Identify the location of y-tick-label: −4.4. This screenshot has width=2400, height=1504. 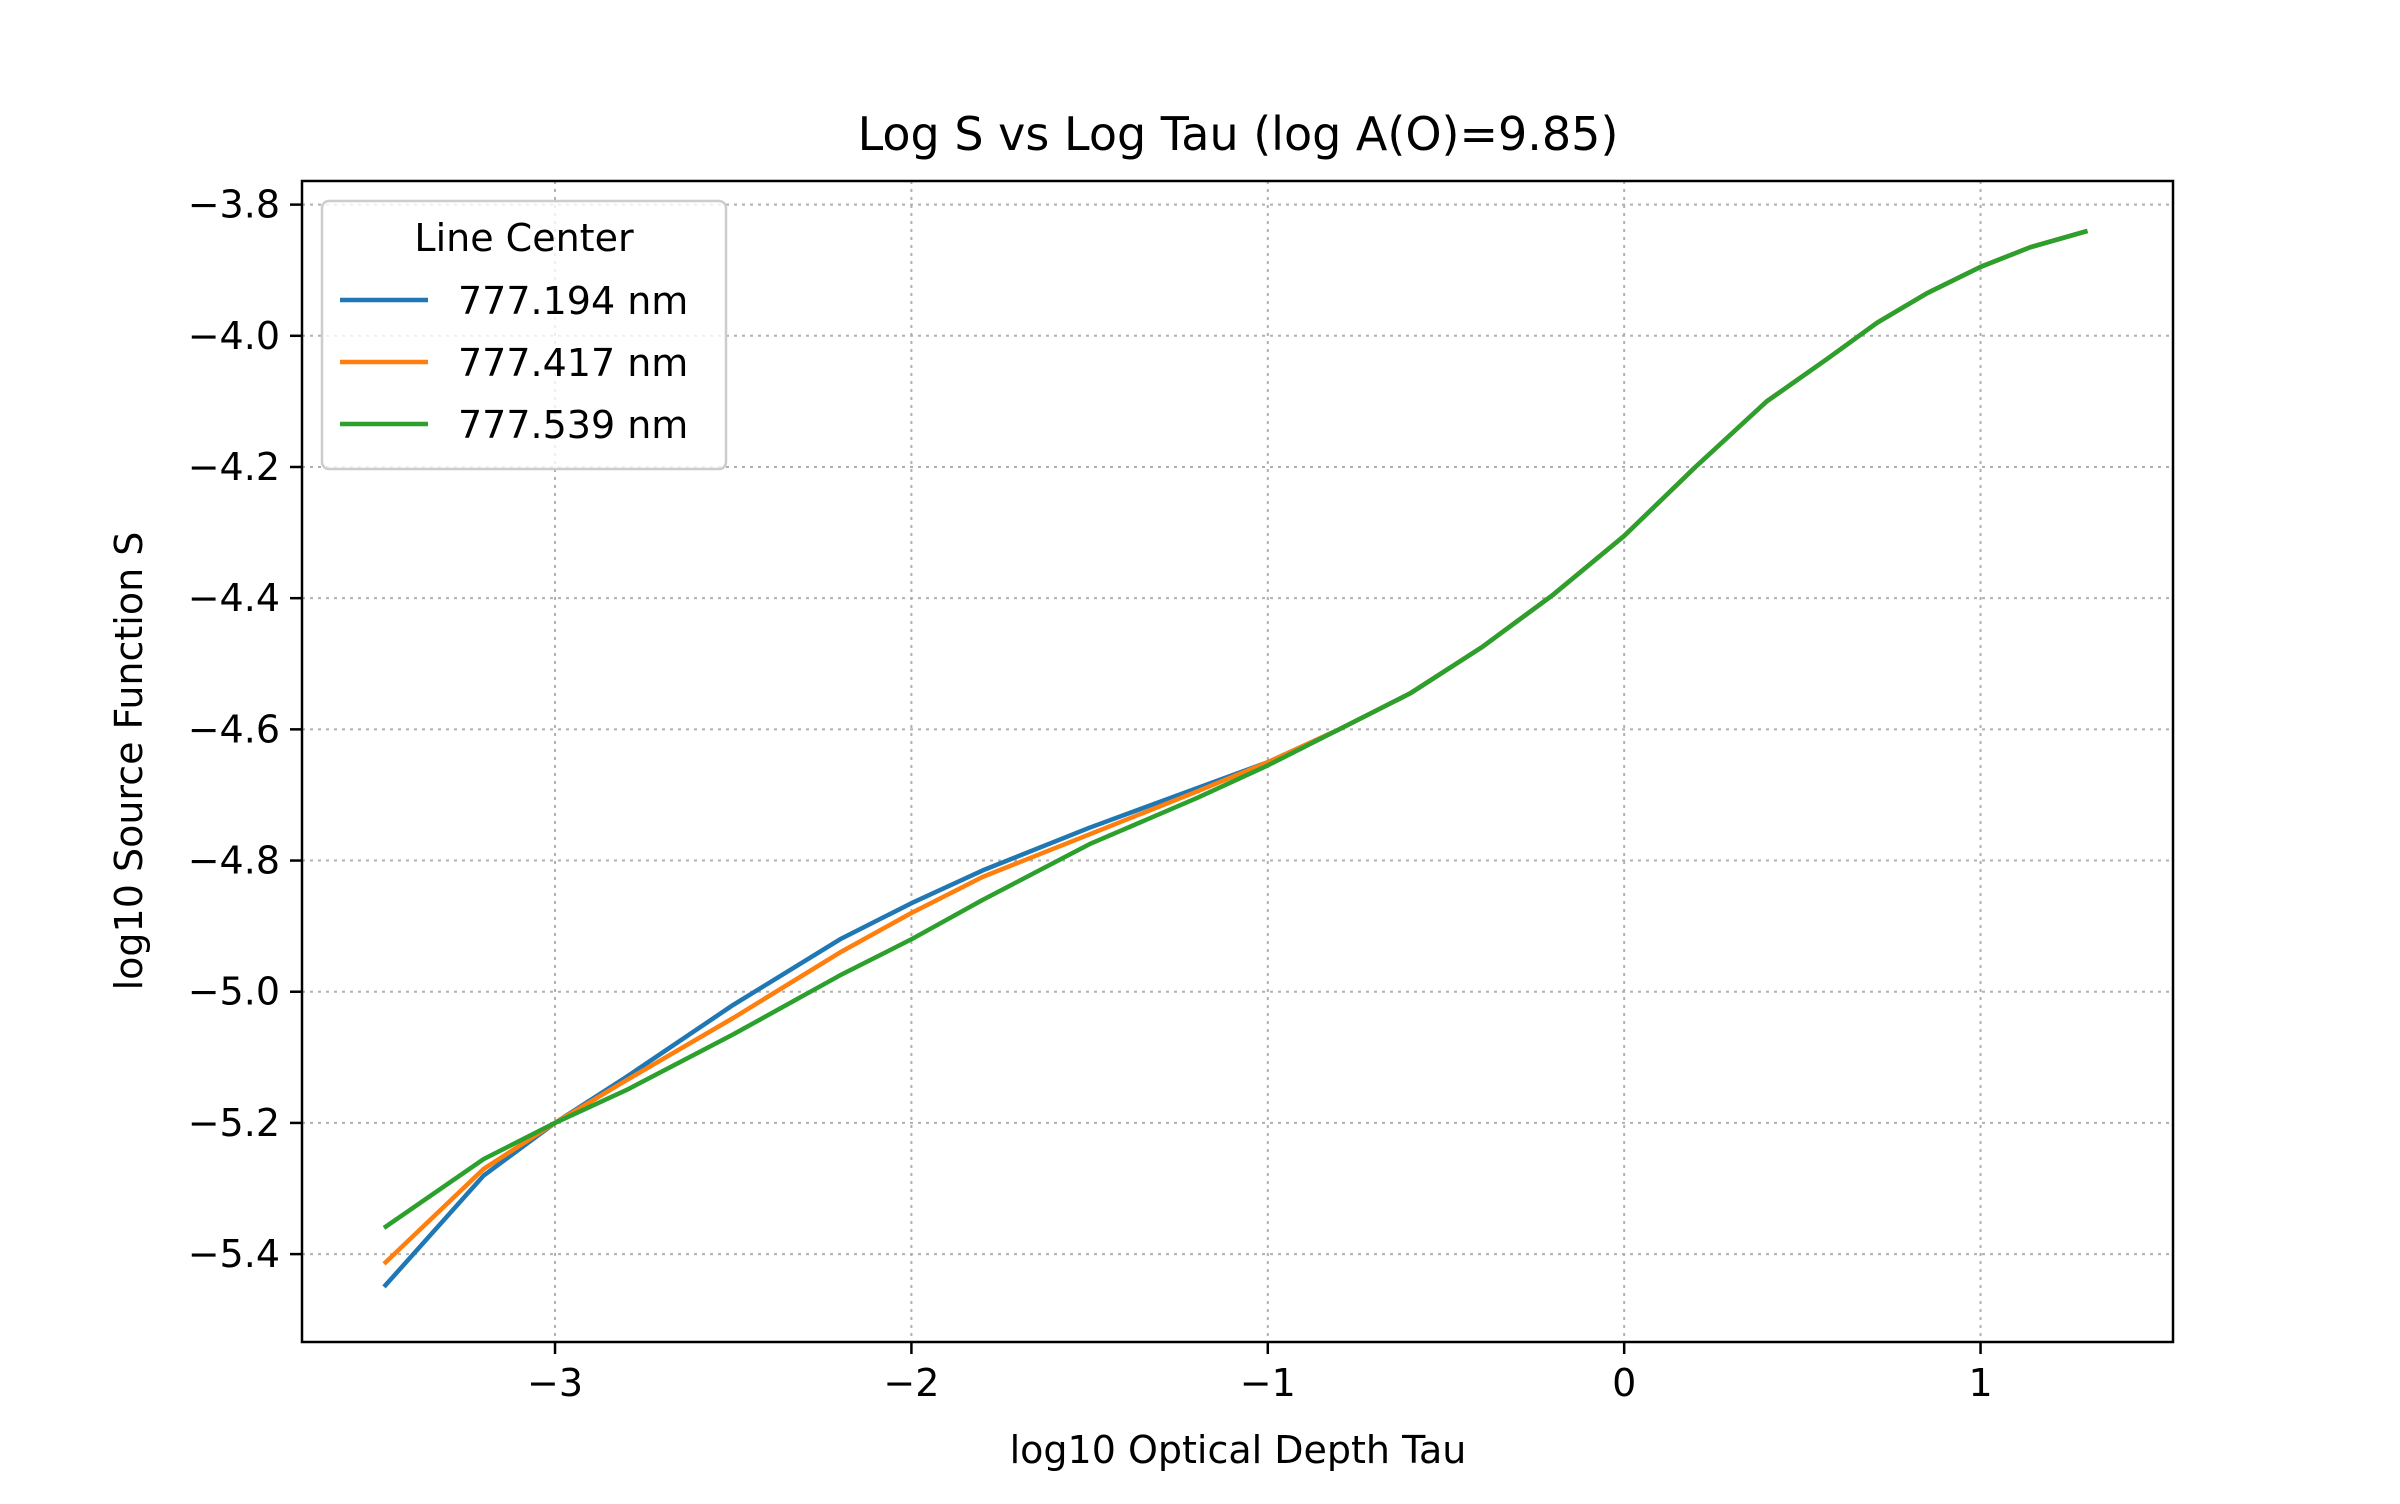
(234, 598).